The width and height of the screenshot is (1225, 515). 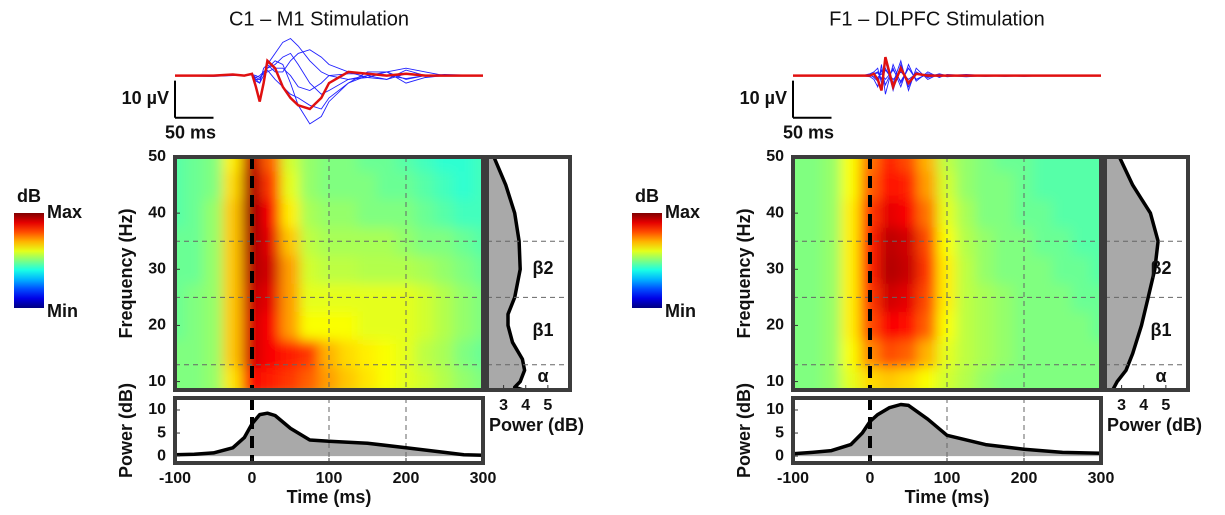 I want to click on y-tick-label: 20, so click(x=157, y=325).